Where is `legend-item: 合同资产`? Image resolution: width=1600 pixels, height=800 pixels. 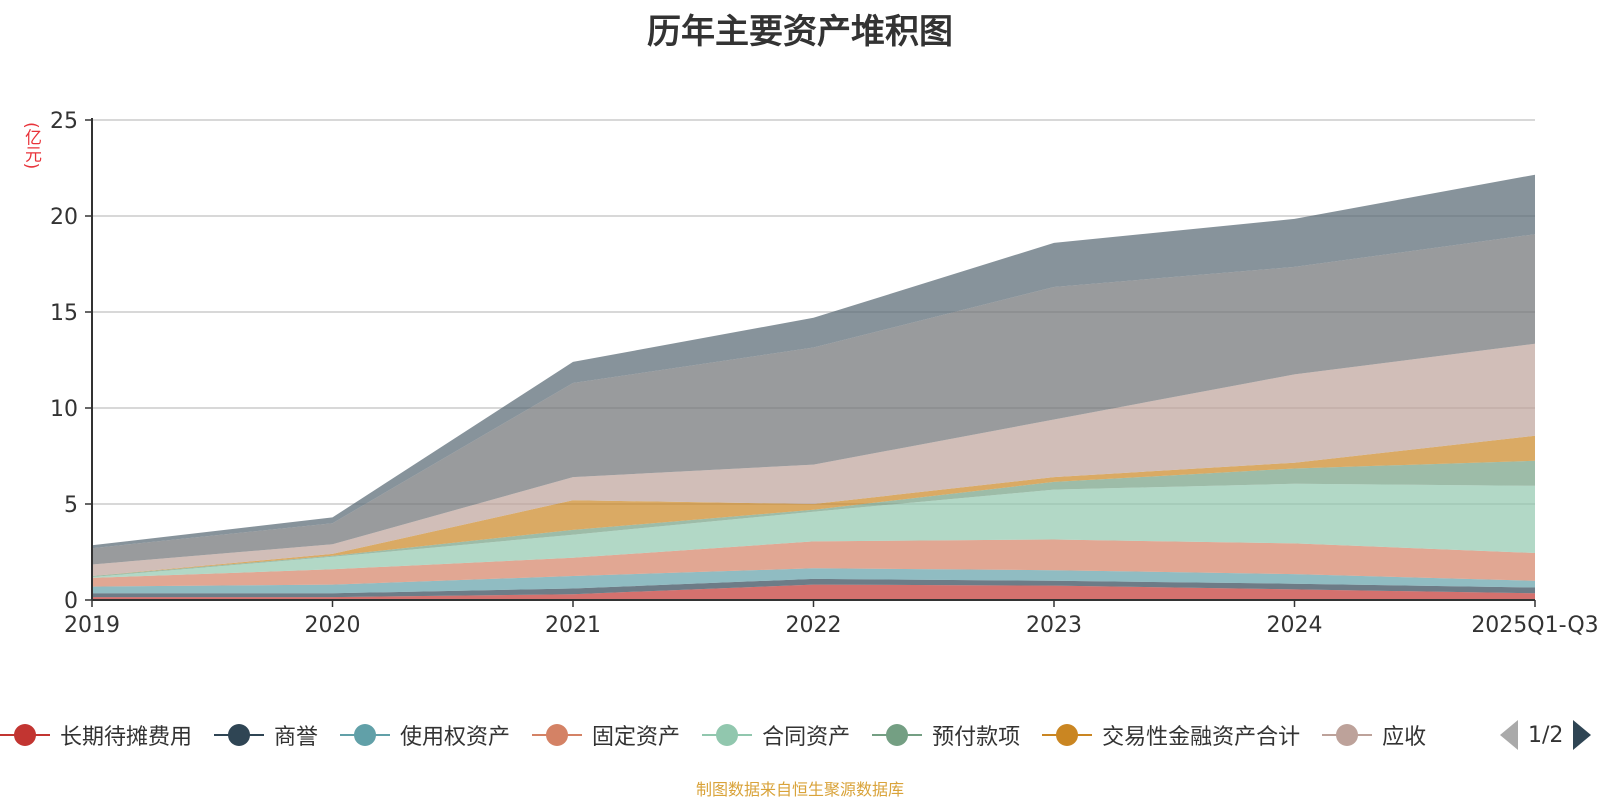 legend-item: 合同资产 is located at coordinates (776, 735).